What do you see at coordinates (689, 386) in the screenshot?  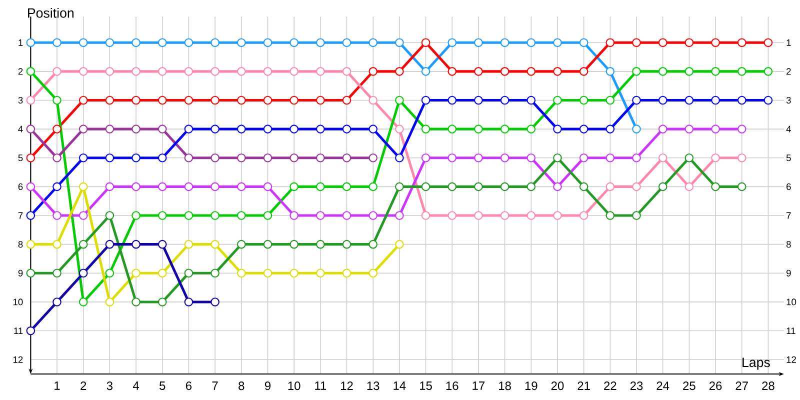 I see `x-tick-label: 25` at bounding box center [689, 386].